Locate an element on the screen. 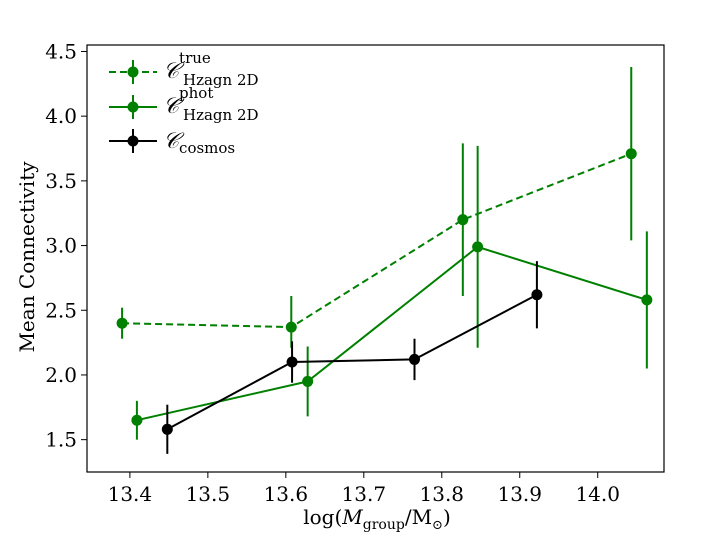 The width and height of the screenshot is (720, 534). x-axis-label: log(Mgroup/M⊙) is located at coordinates (377, 519).